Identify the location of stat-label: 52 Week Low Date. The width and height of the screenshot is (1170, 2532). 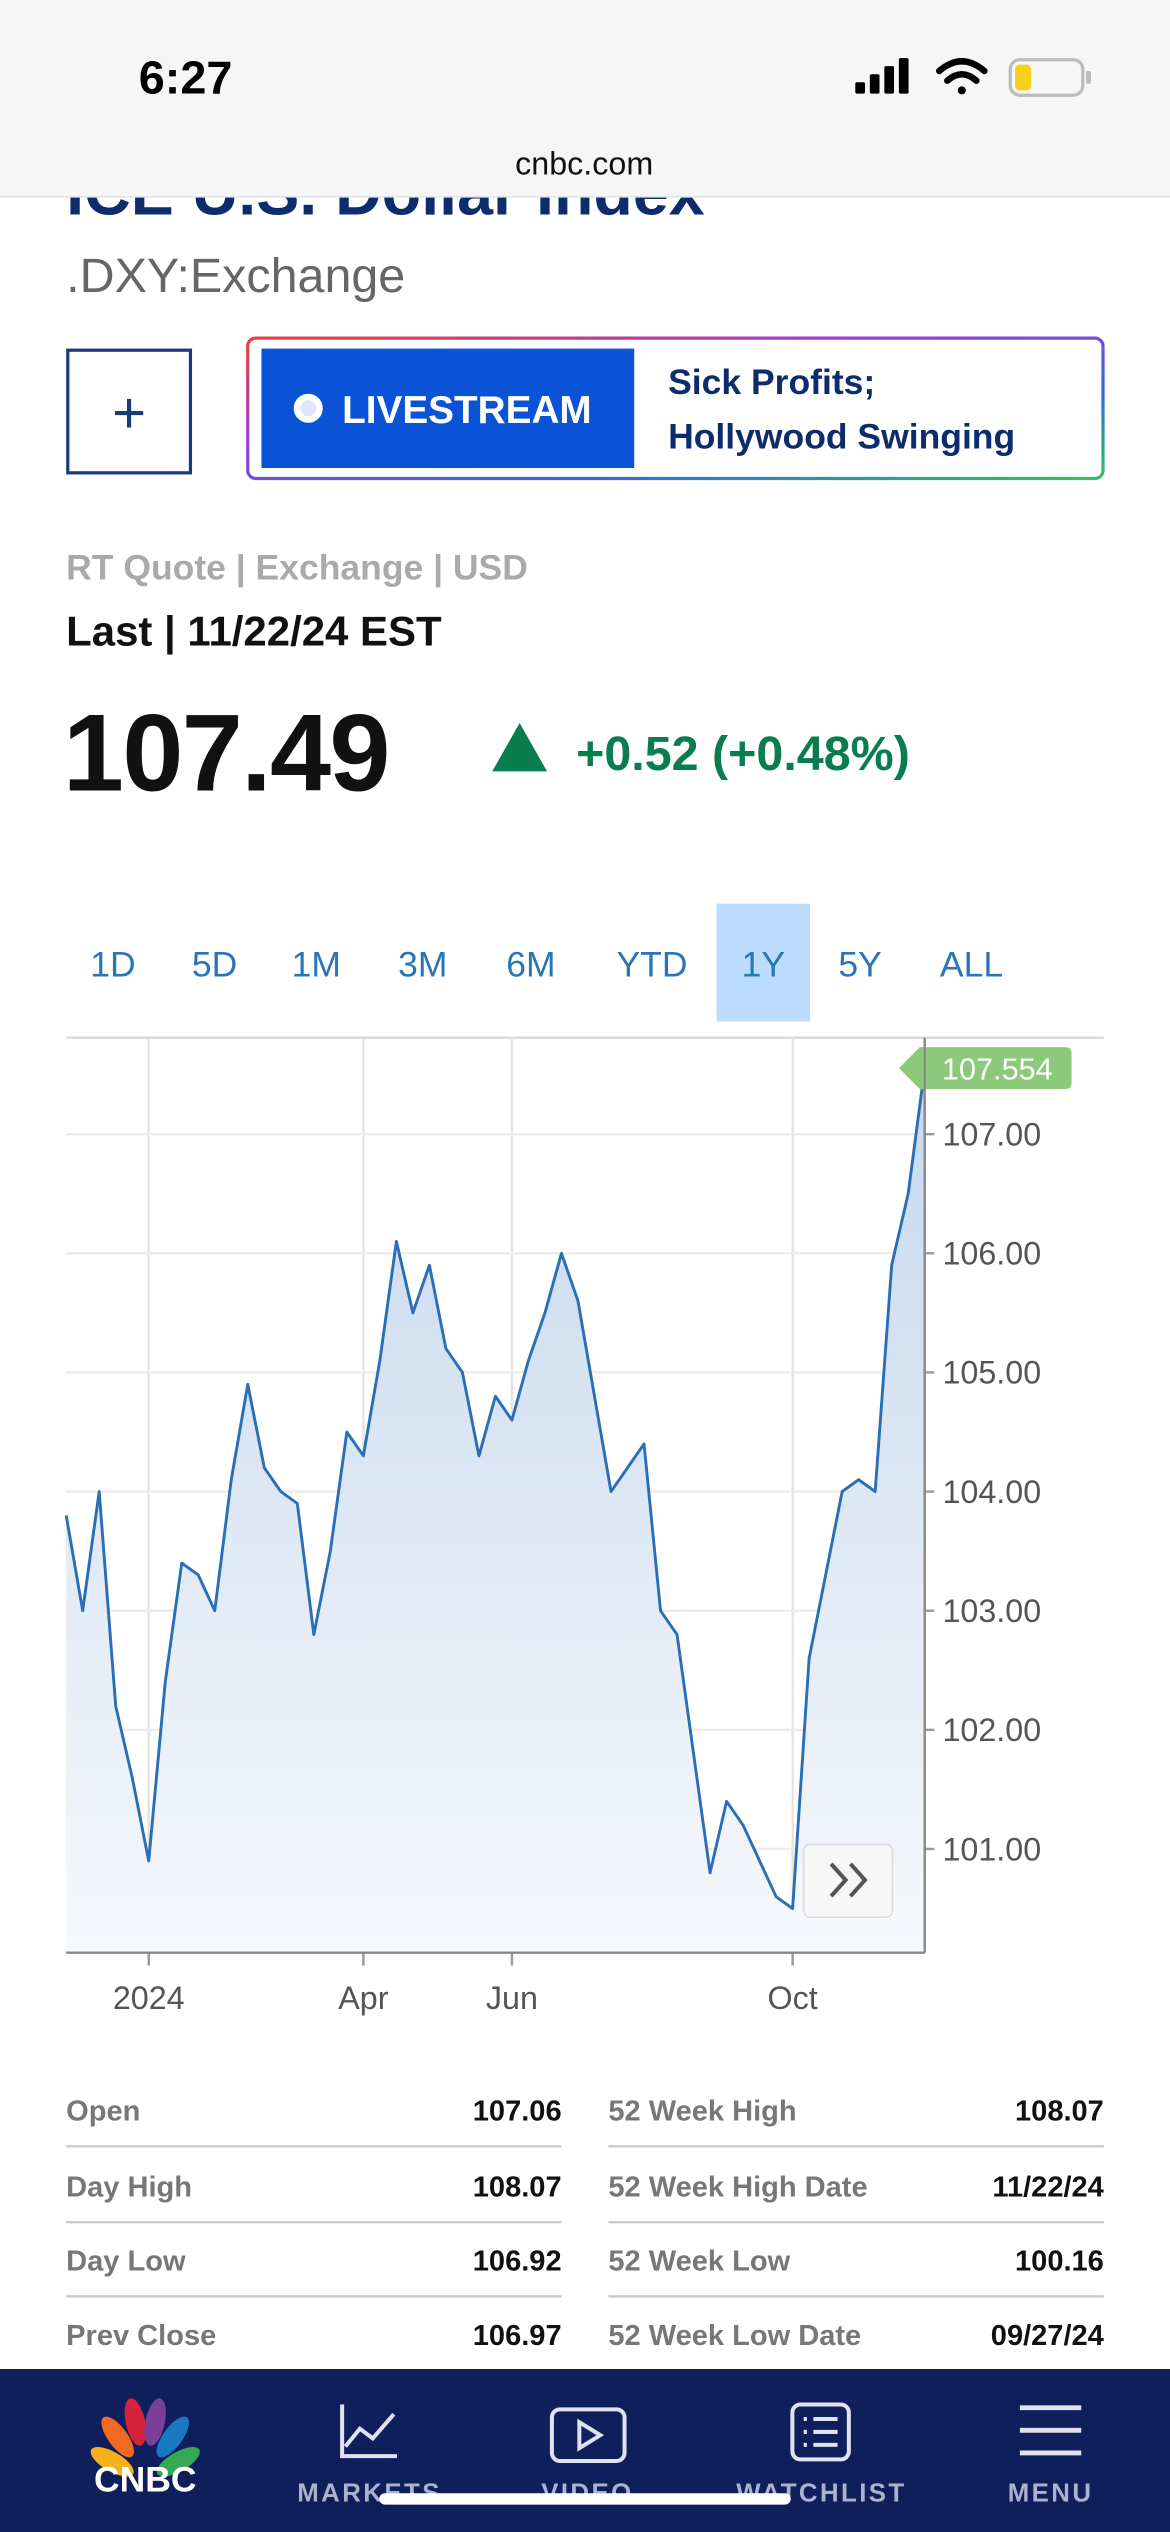
(734, 2336).